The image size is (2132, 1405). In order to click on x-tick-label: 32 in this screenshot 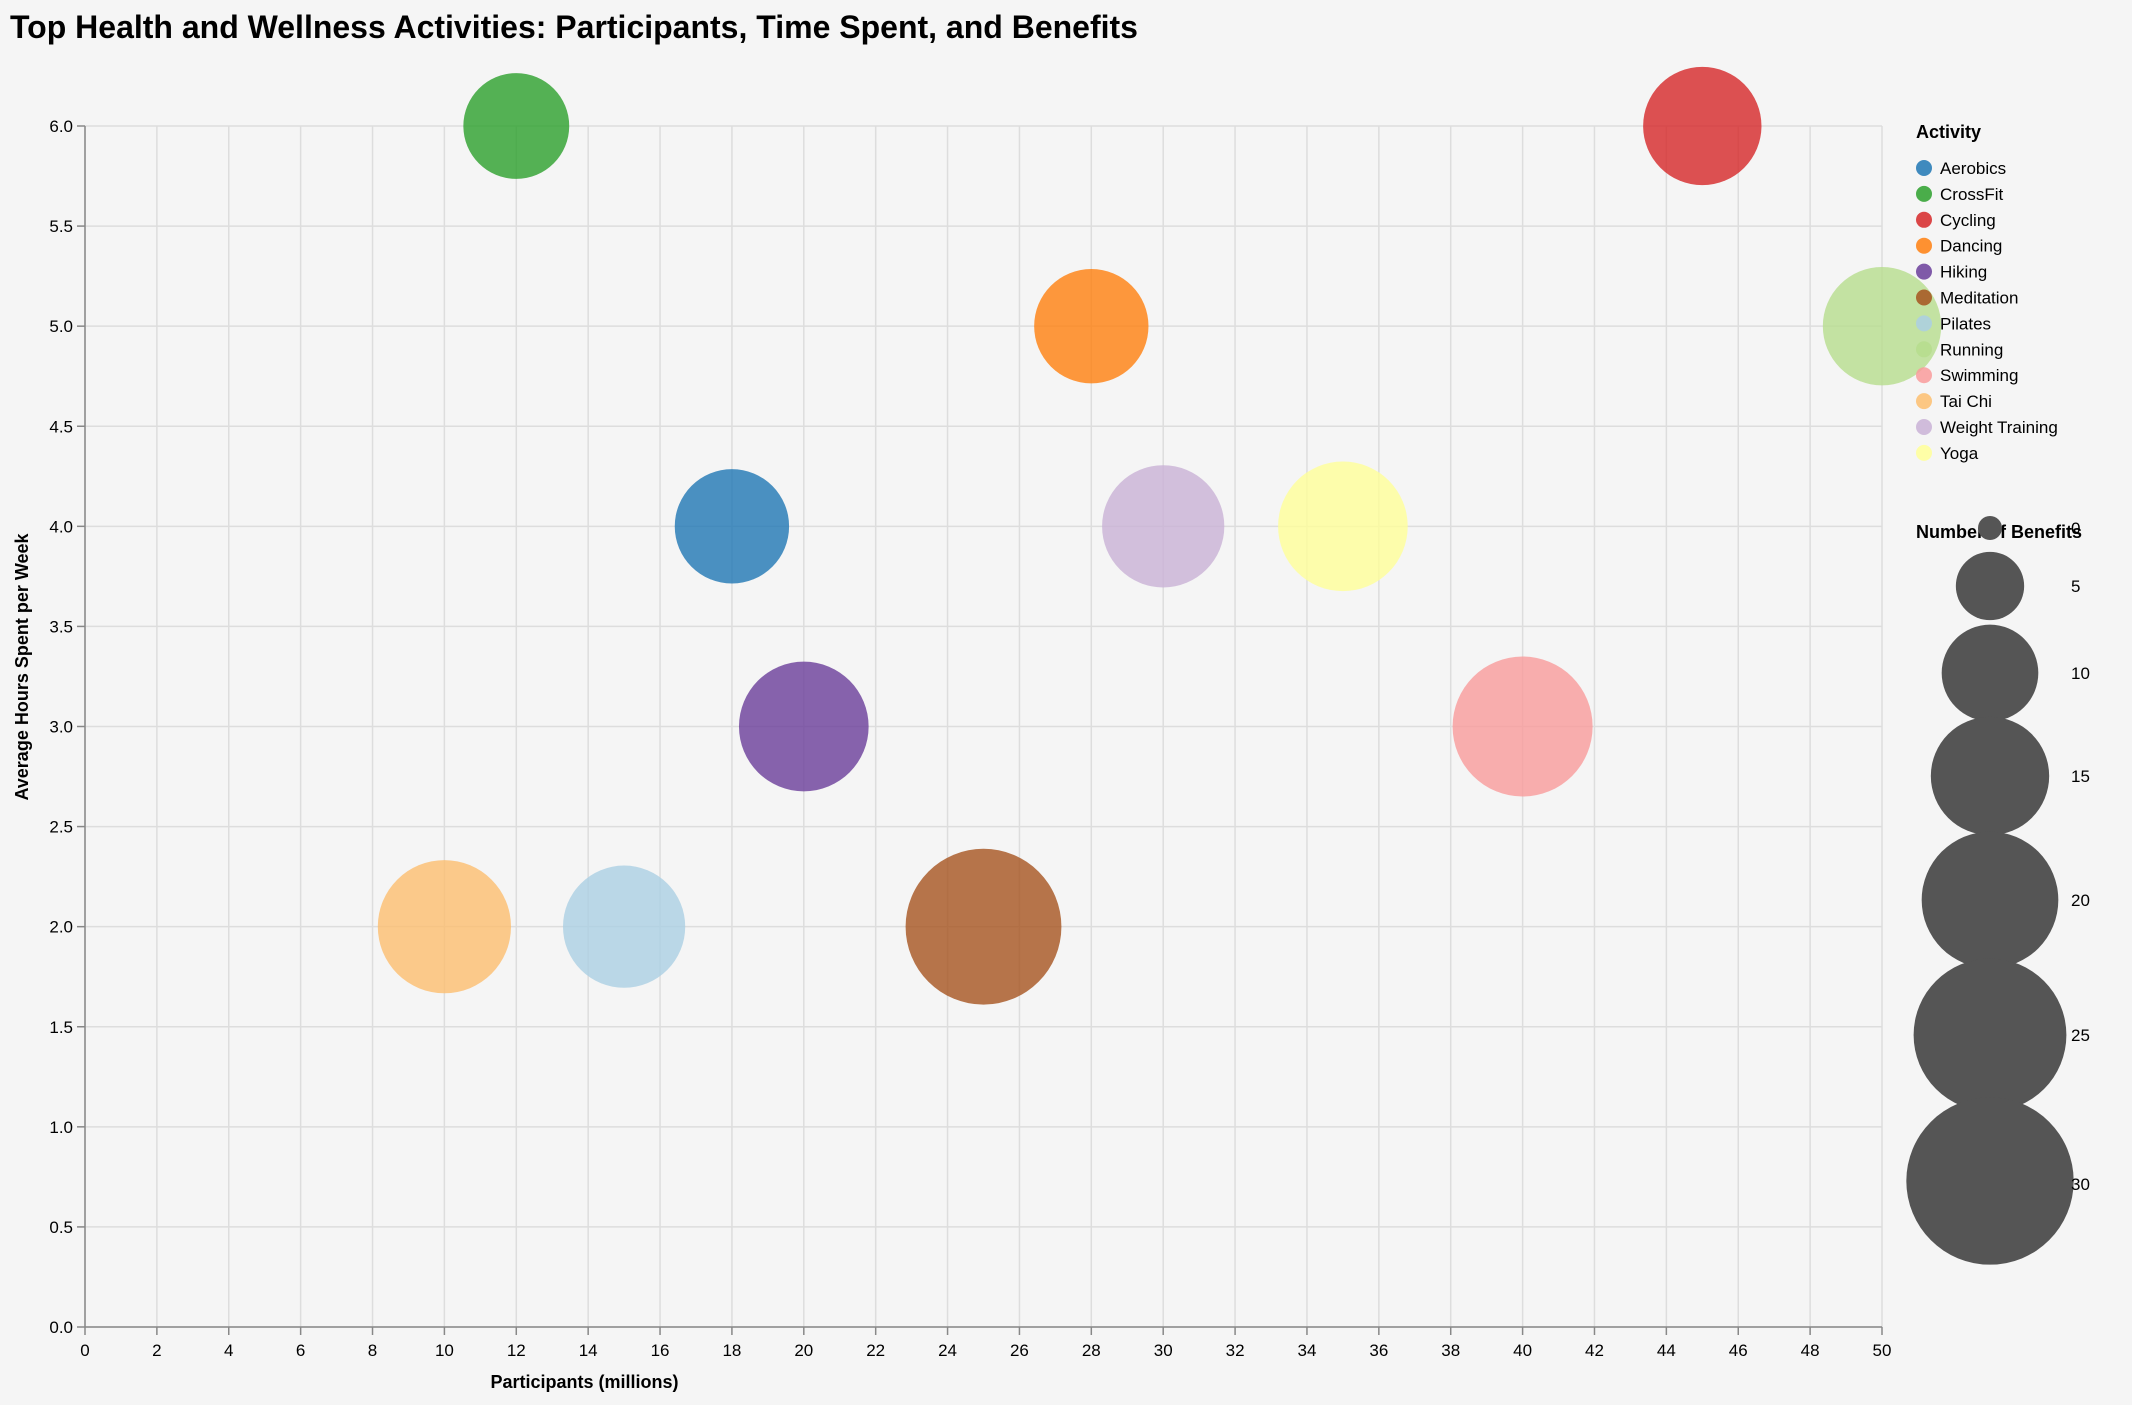, I will do `click(1235, 1350)`.